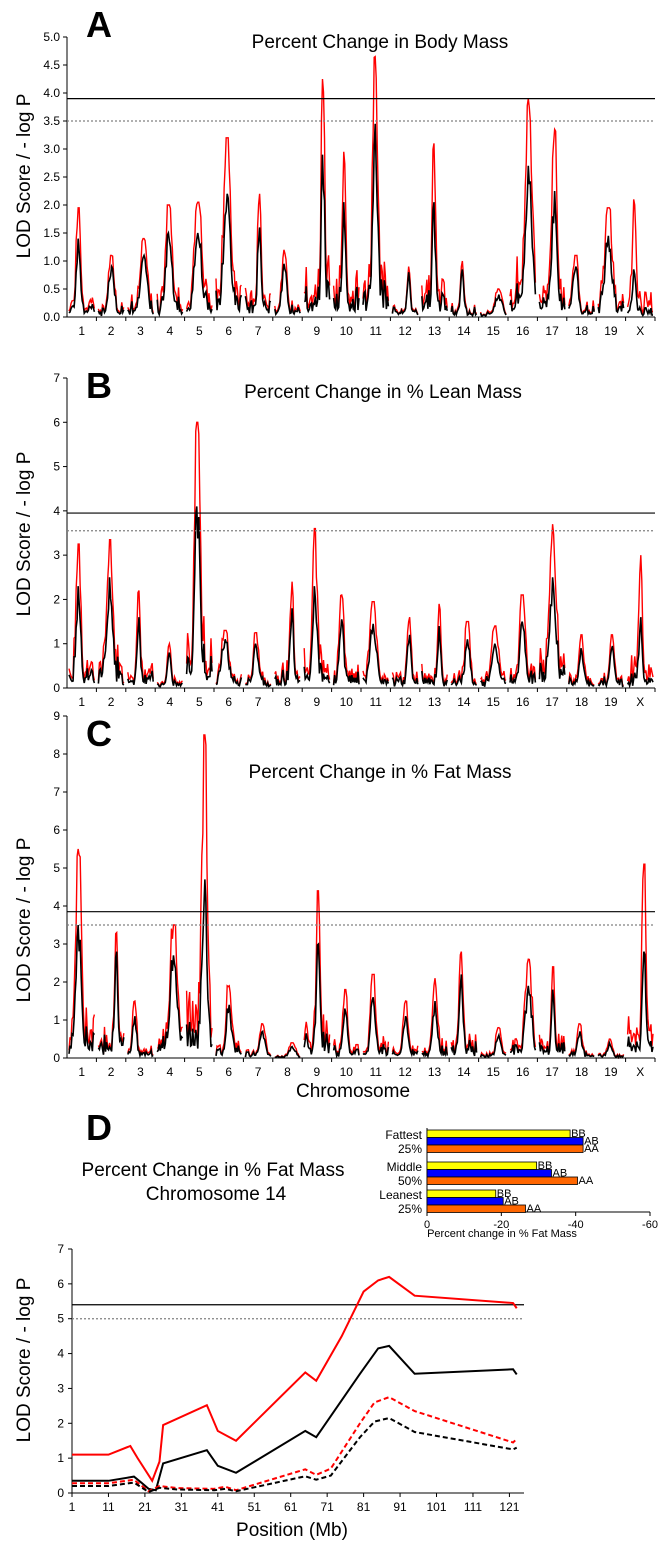  Describe the element at coordinates (51, 37) in the screenshot. I see `y-tick-label: 5.0` at that location.